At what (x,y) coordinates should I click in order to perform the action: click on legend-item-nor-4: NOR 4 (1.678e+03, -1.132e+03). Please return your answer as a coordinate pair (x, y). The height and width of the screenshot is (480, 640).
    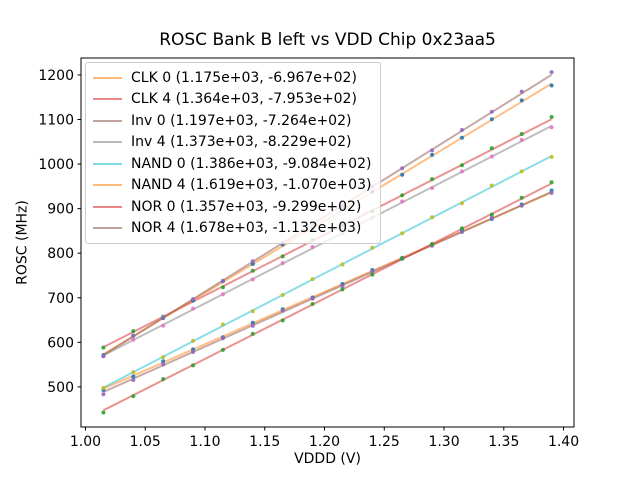
    Looking at the image, I should click on (232, 229).